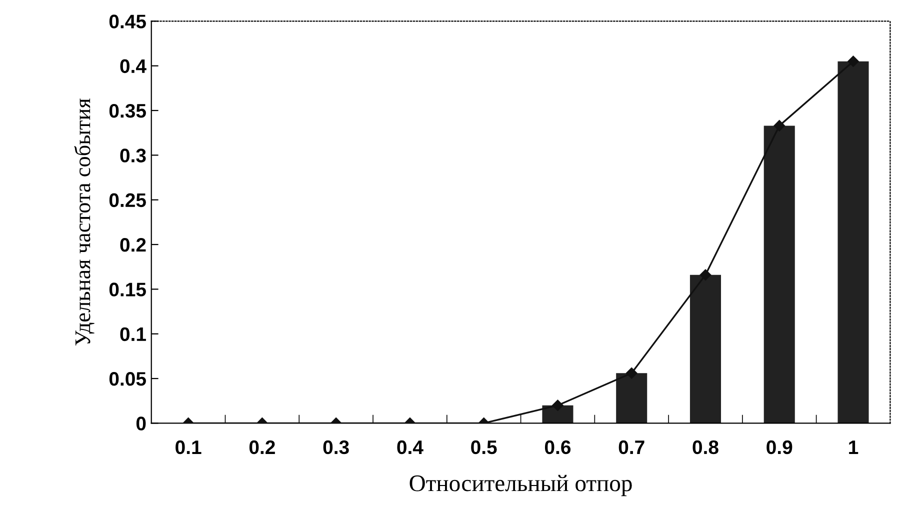 Image resolution: width=901 pixels, height=529 pixels. I want to click on y-tick-label: 0.4, so click(133, 66).